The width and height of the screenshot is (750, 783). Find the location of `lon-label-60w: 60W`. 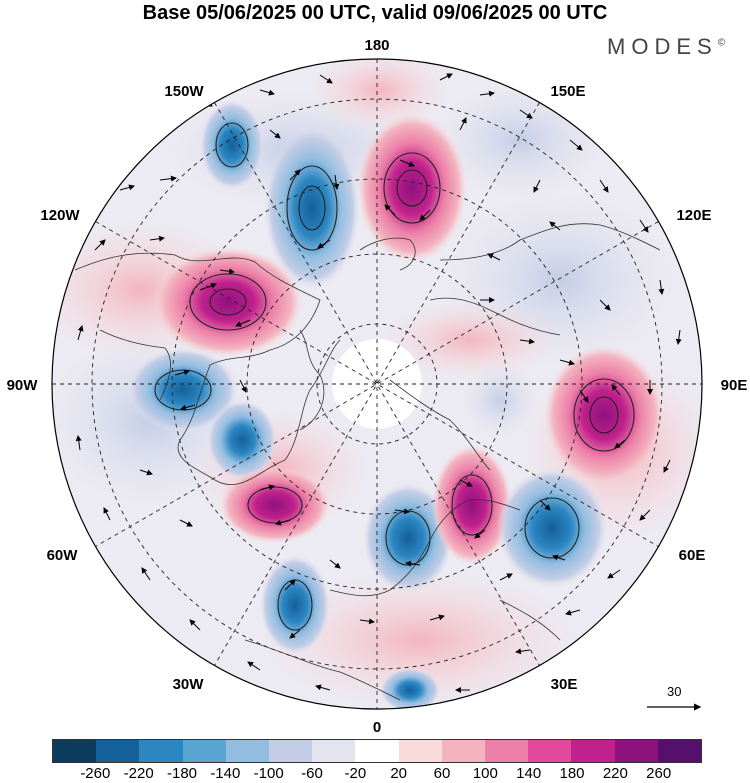

lon-label-60w: 60W is located at coordinates (63, 555).